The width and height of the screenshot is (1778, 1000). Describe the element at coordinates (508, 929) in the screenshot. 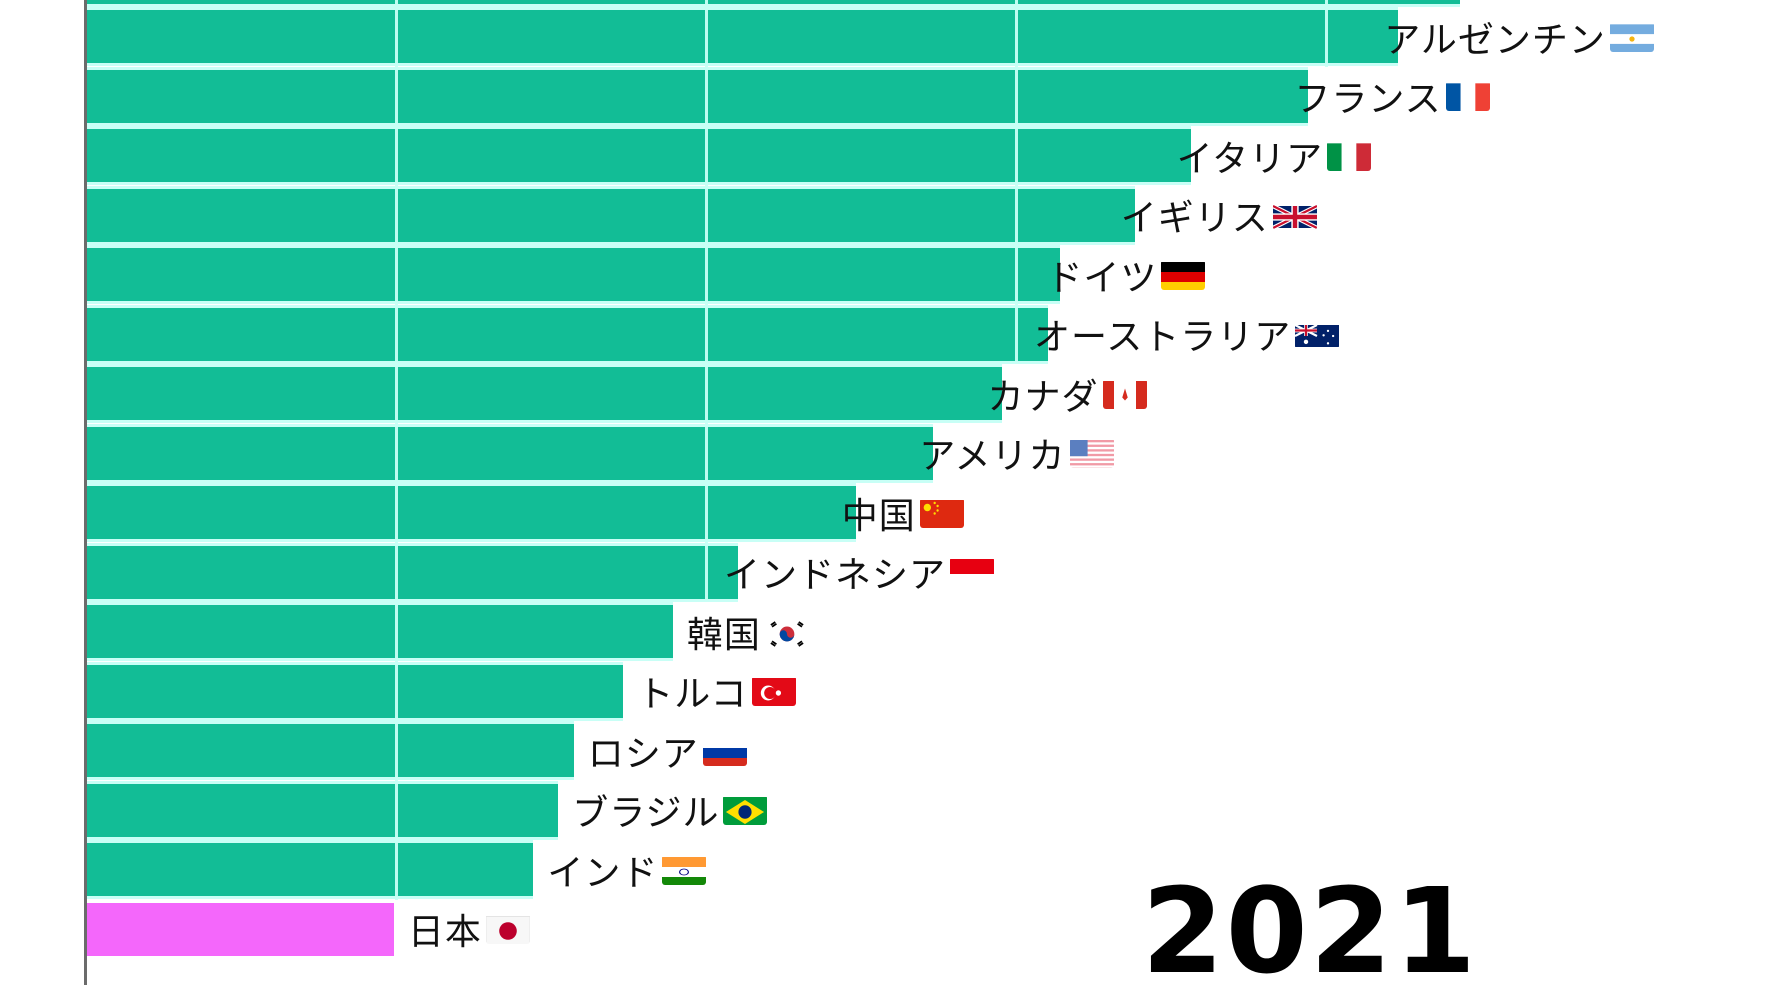

I see `flag-jp-icon` at that location.